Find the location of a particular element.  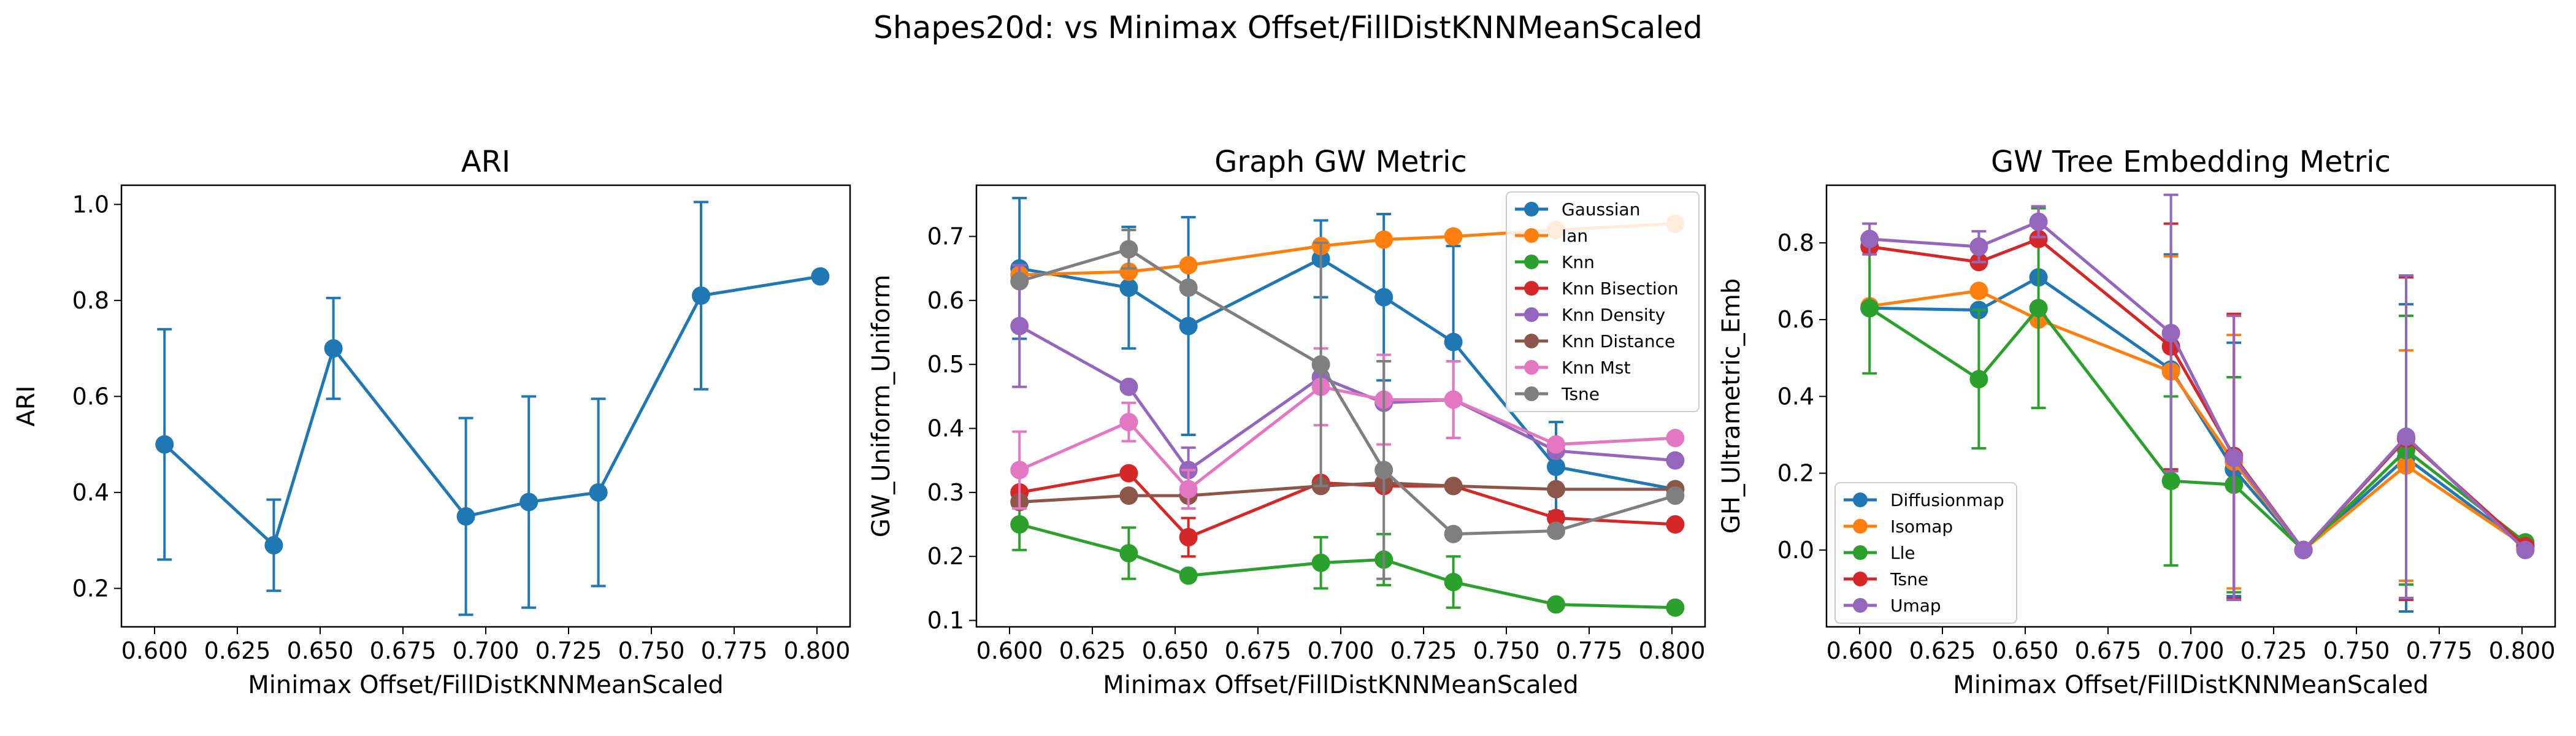

legend-label: Lle is located at coordinates (1902, 553).